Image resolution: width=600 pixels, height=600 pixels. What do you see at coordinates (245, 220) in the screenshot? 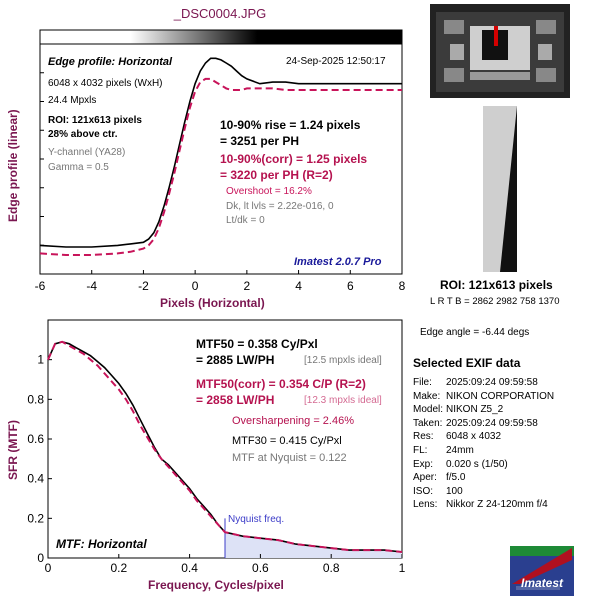
I see `lt-dk-info: Lt/dk = 0` at bounding box center [245, 220].